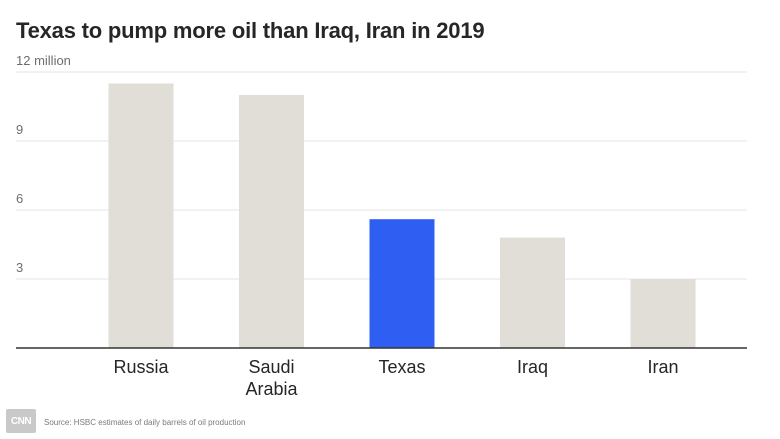 Image resolution: width=780 pixels, height=439 pixels. I want to click on bar-saudi-arabia, so click(271, 221).